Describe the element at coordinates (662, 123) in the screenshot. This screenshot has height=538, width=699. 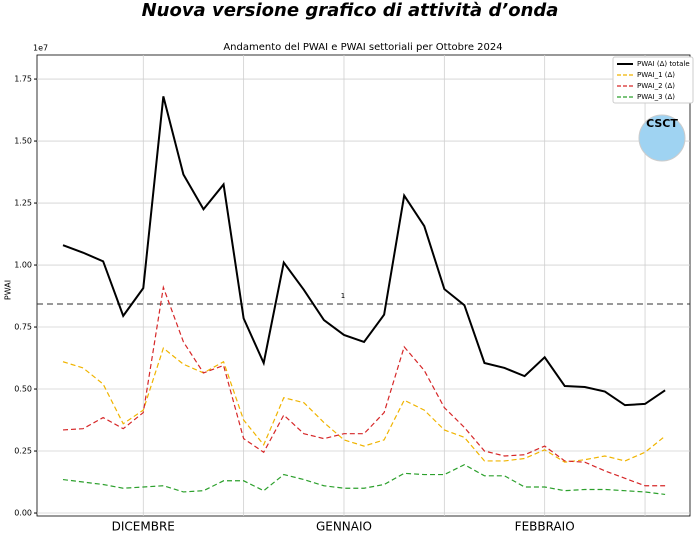
I see `logo-text: CSCT` at that location.